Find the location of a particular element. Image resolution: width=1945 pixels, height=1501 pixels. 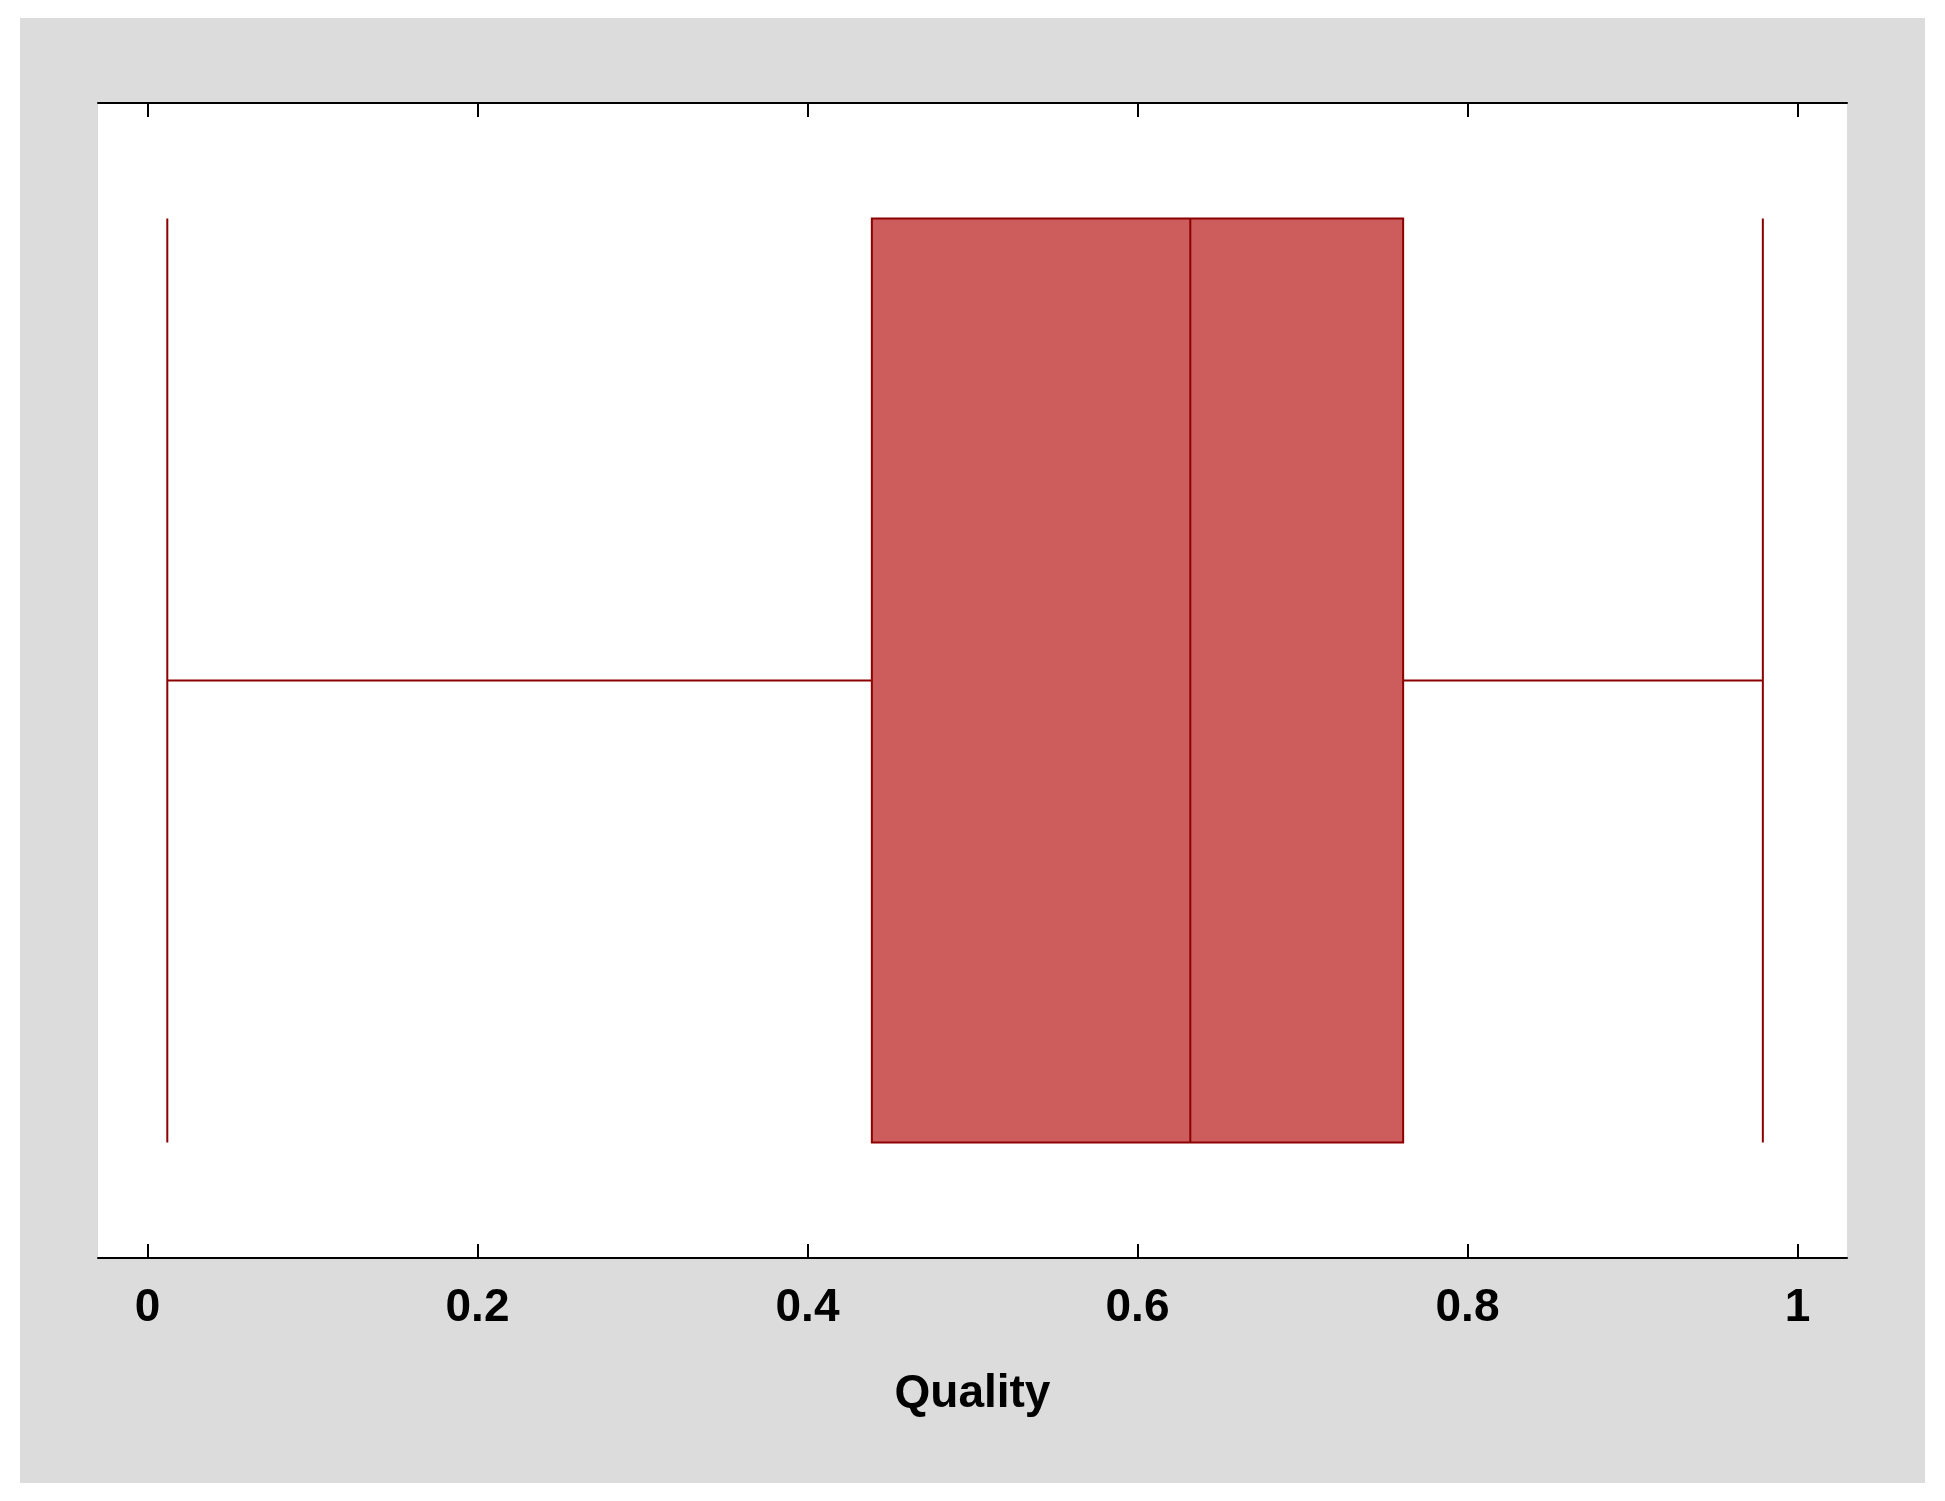

x-axis-title: Quality is located at coordinates (972, 1391).